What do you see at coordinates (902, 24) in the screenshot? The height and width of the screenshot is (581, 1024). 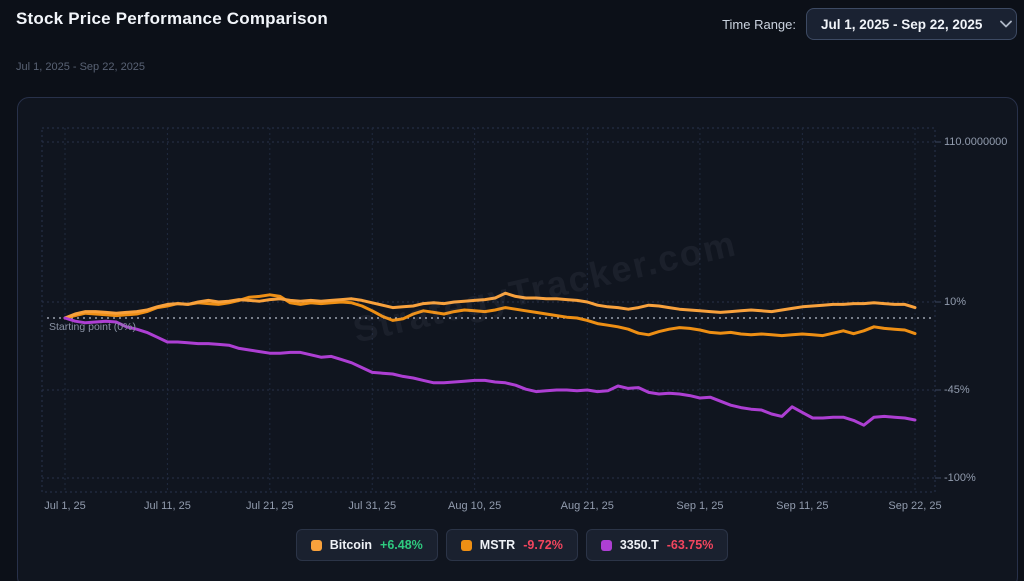 I see `time-range-value: Jul 1, 2025 - Sep 22, 2025` at bounding box center [902, 24].